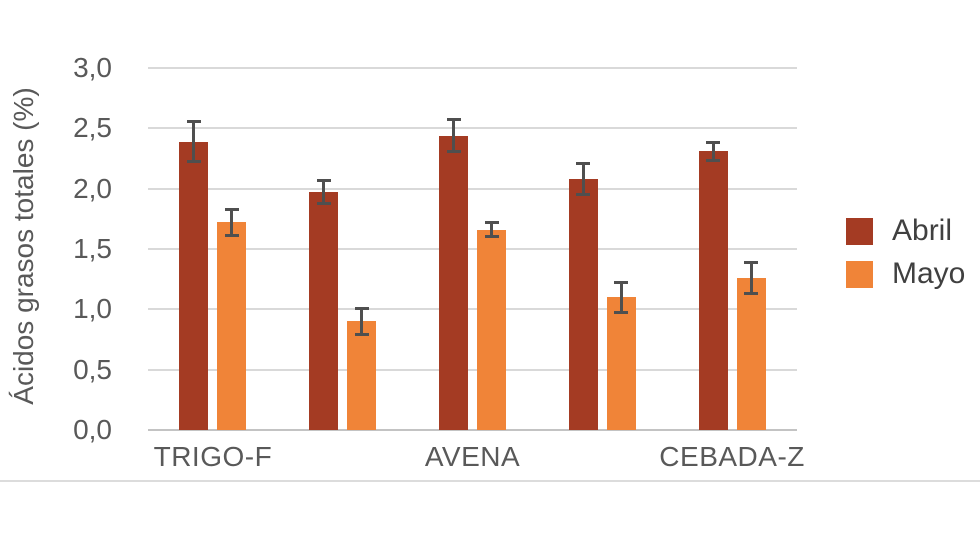 The width and height of the screenshot is (980, 560). What do you see at coordinates (92, 369) in the screenshot?
I see `y-tick-label: 0,5` at bounding box center [92, 369].